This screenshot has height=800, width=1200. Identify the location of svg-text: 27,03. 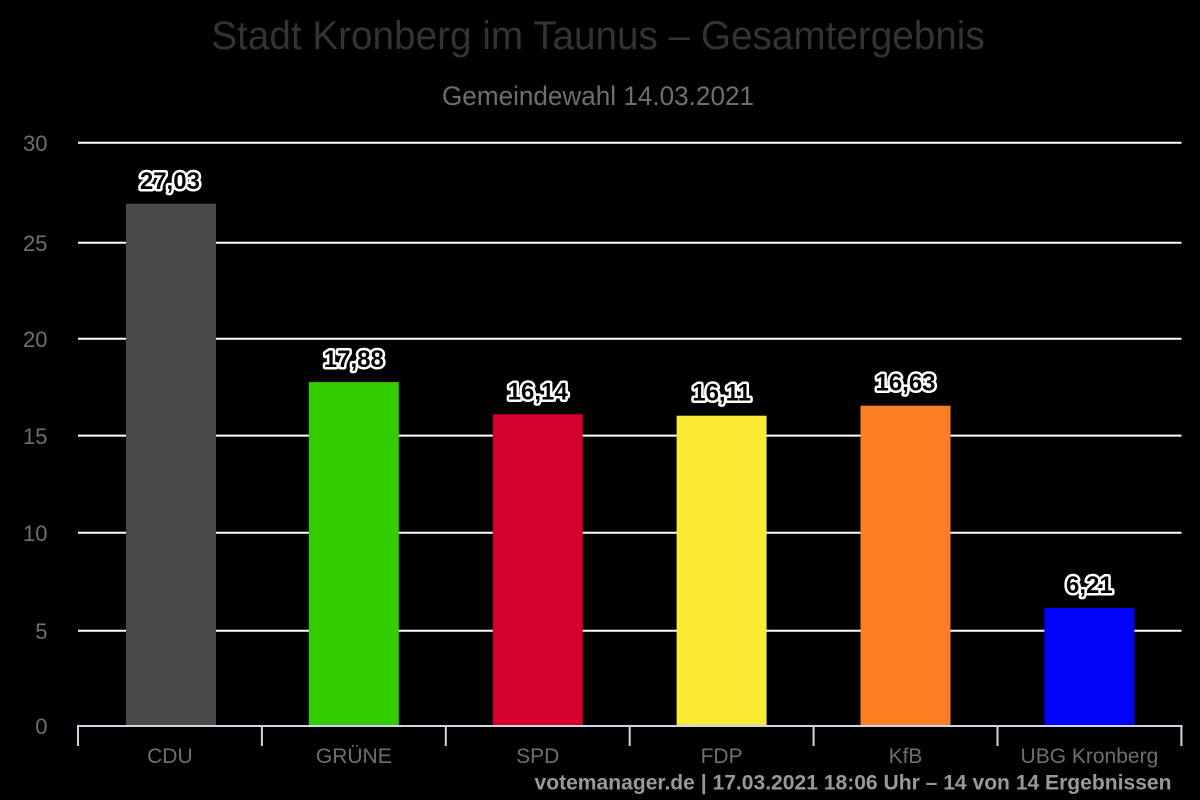
(170, 181).